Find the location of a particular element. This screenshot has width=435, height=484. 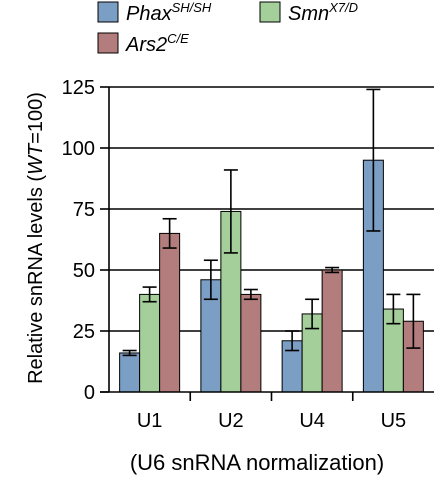

y-tick-label: 25 is located at coordinates (84, 332).